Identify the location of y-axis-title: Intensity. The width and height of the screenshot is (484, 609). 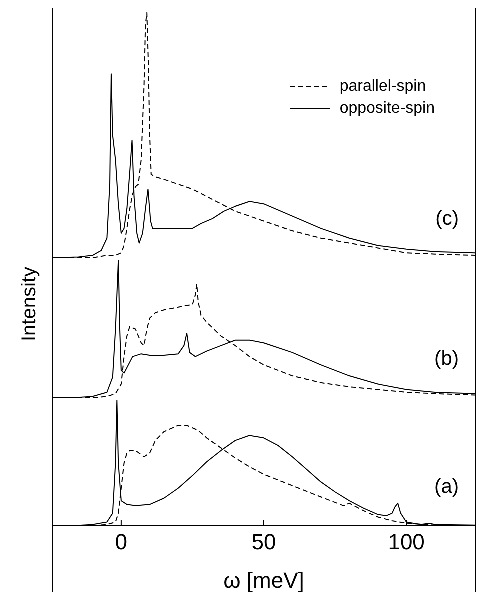
(30, 304).